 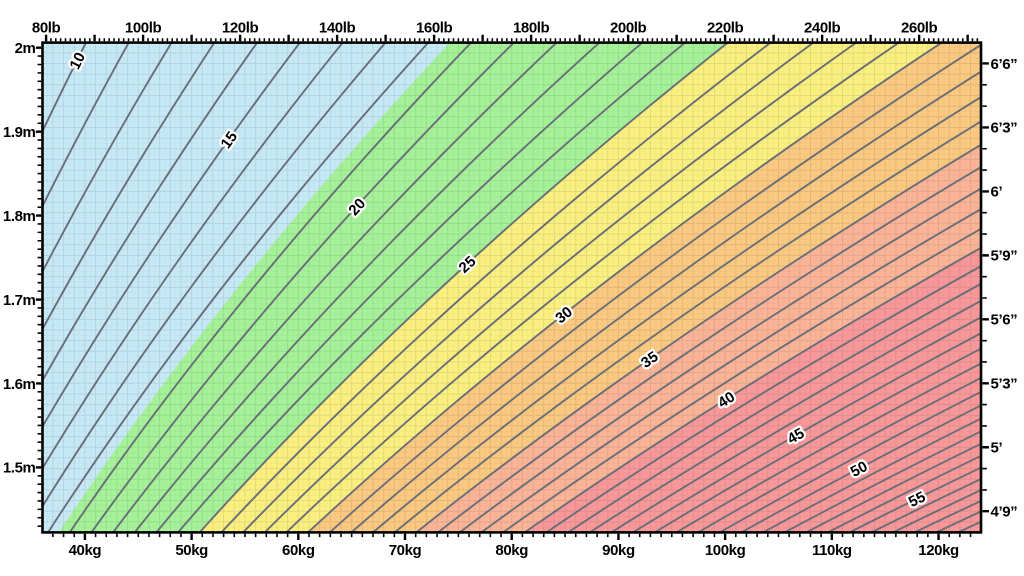 What do you see at coordinates (191, 550) in the screenshot?
I see `svg-text: 50kg` at bounding box center [191, 550].